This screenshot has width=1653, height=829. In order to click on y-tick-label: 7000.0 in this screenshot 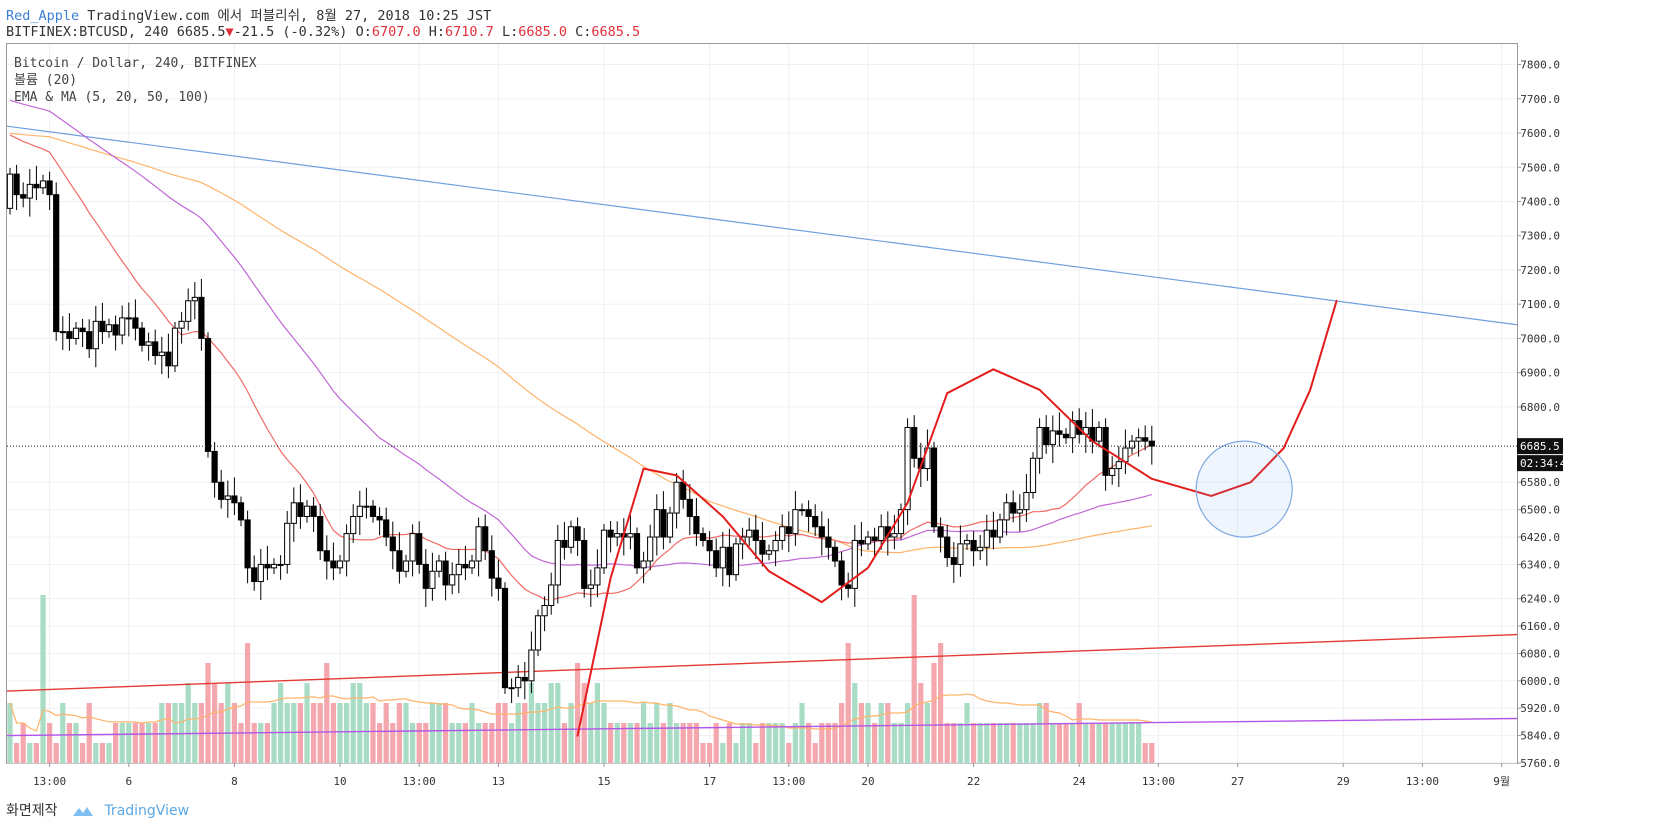, I will do `click(1540, 338)`.